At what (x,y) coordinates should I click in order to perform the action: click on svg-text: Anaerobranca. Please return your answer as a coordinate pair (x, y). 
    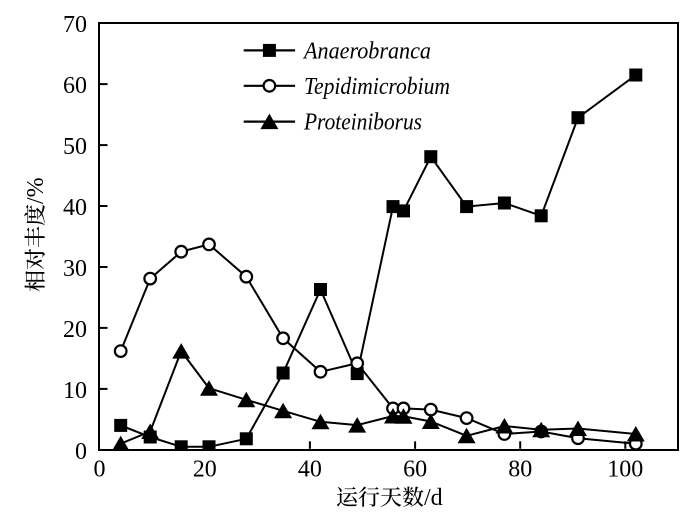
    Looking at the image, I should click on (366, 51).